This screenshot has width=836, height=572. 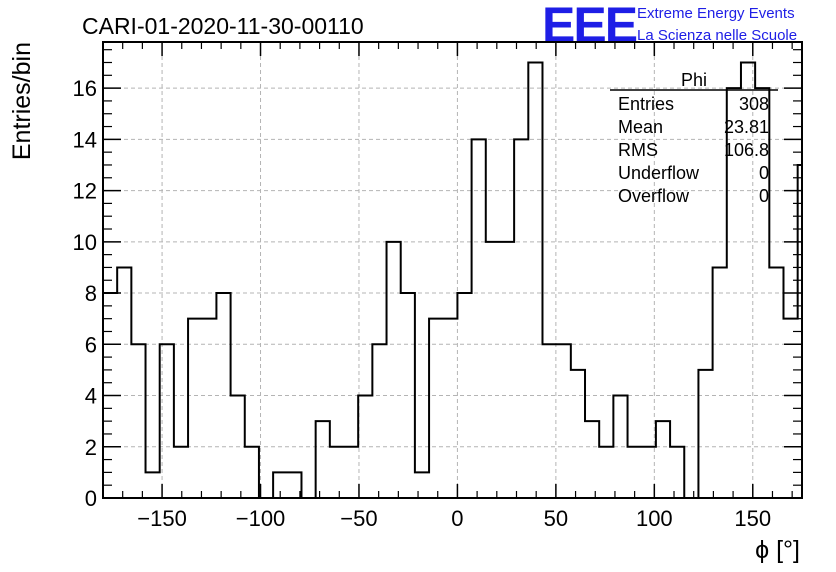 I want to click on stats-row-label: Entries, so click(x=646, y=104).